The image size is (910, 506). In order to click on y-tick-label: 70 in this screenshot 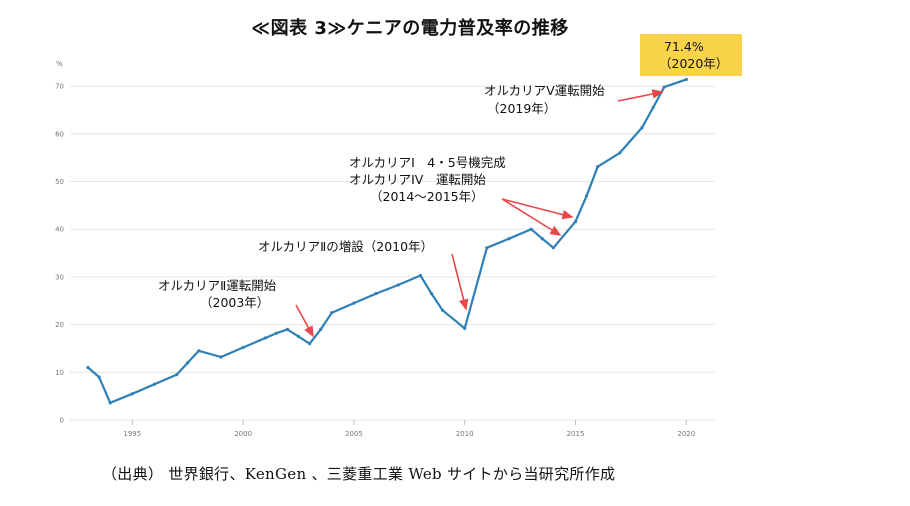, I will do `click(59, 87)`.